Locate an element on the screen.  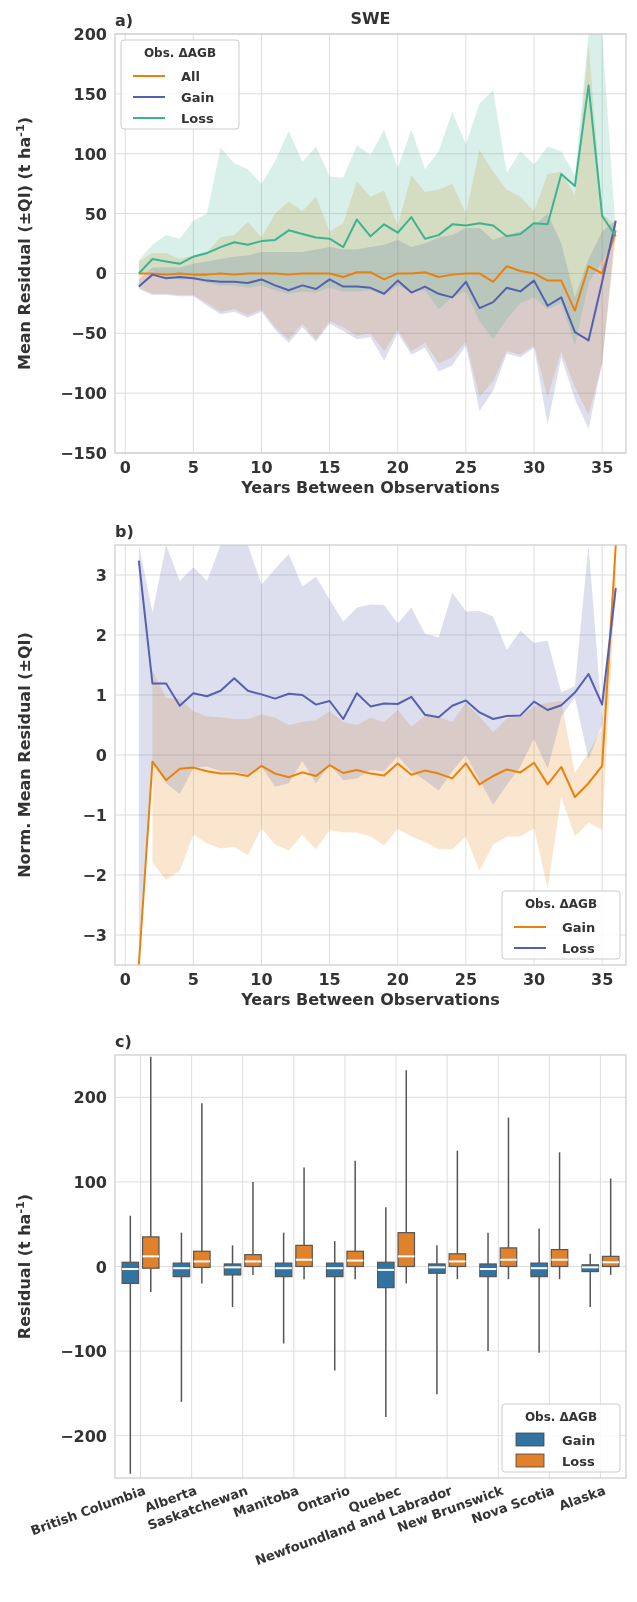
y-tick-label: −50 is located at coordinates (89, 334).